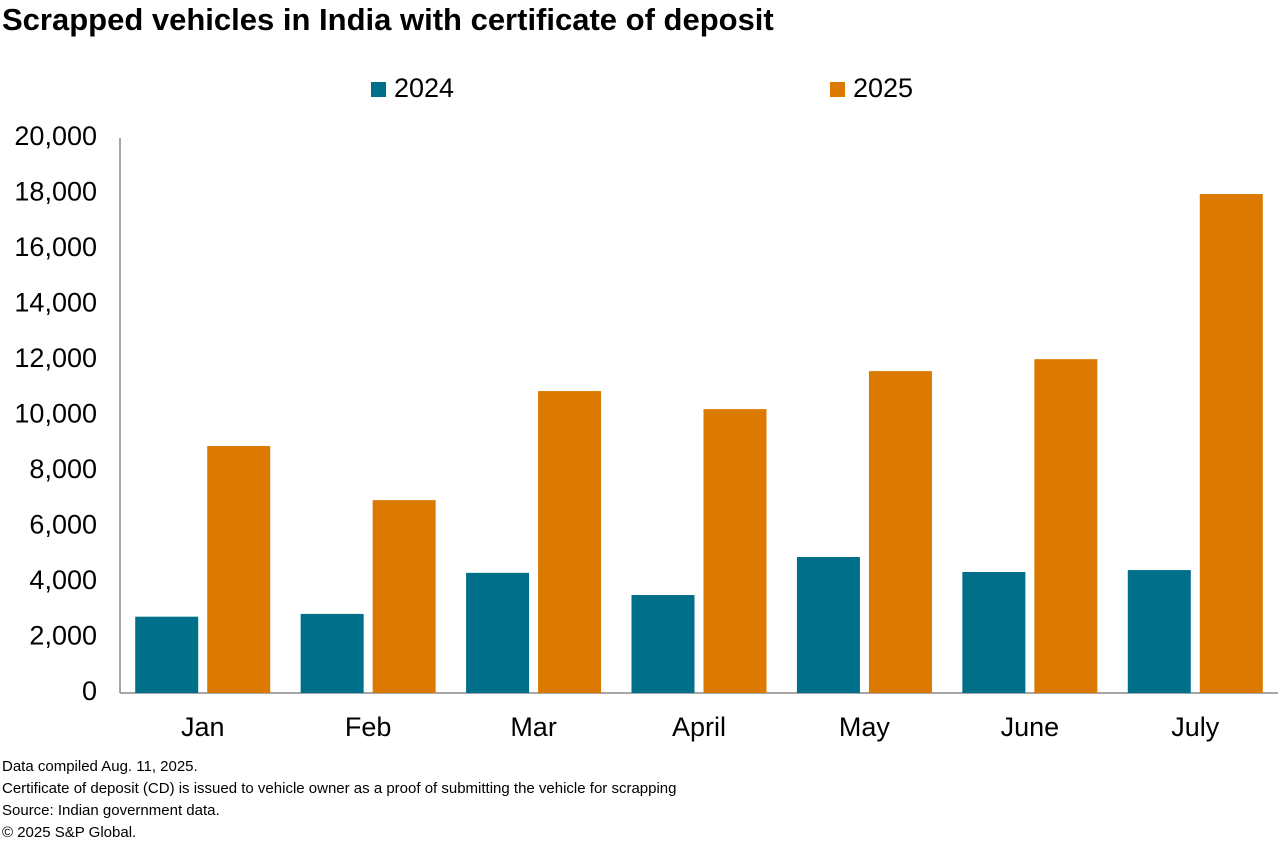 Image resolution: width=1280 pixels, height=844 pixels. Describe the element at coordinates (865, 727) in the screenshot. I see `x-tick-label: May` at that location.